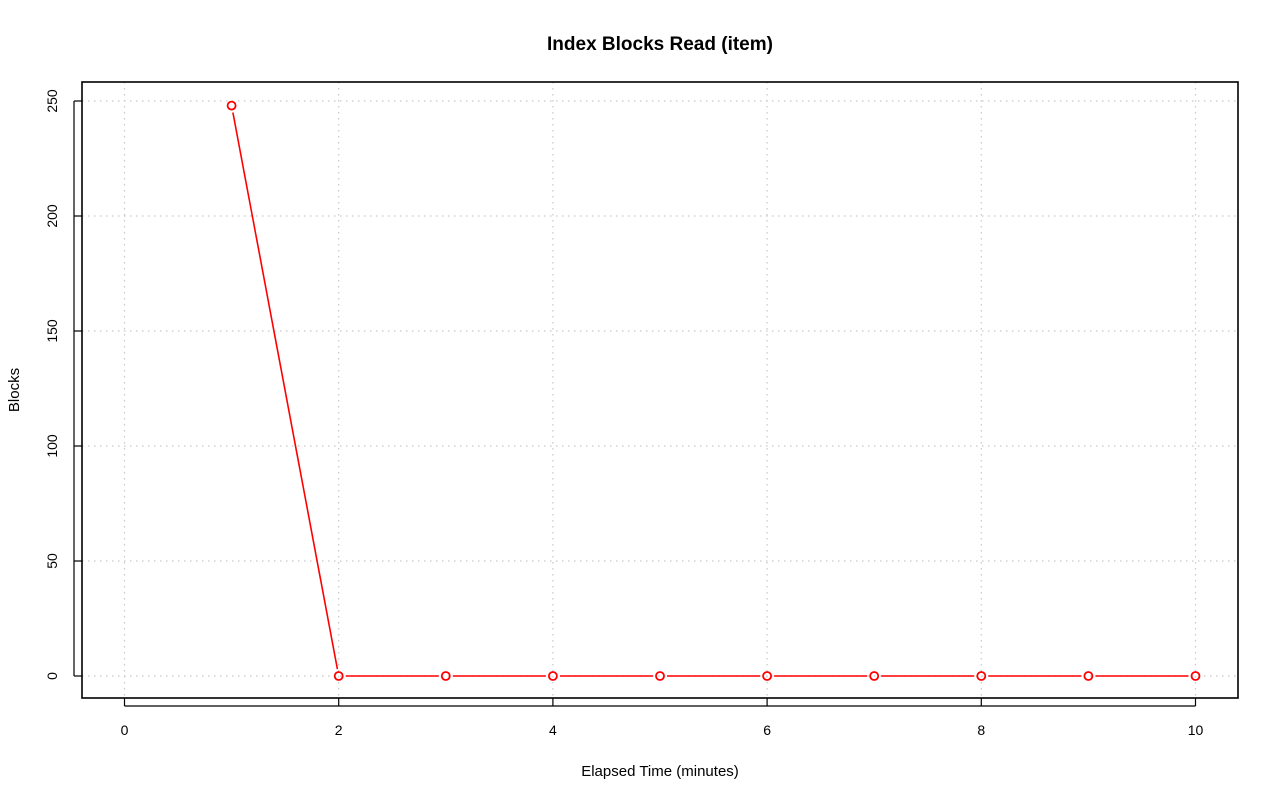 This screenshot has height=801, width=1280. Describe the element at coordinates (52, 331) in the screenshot. I see `y-tick-label: 150` at that location.